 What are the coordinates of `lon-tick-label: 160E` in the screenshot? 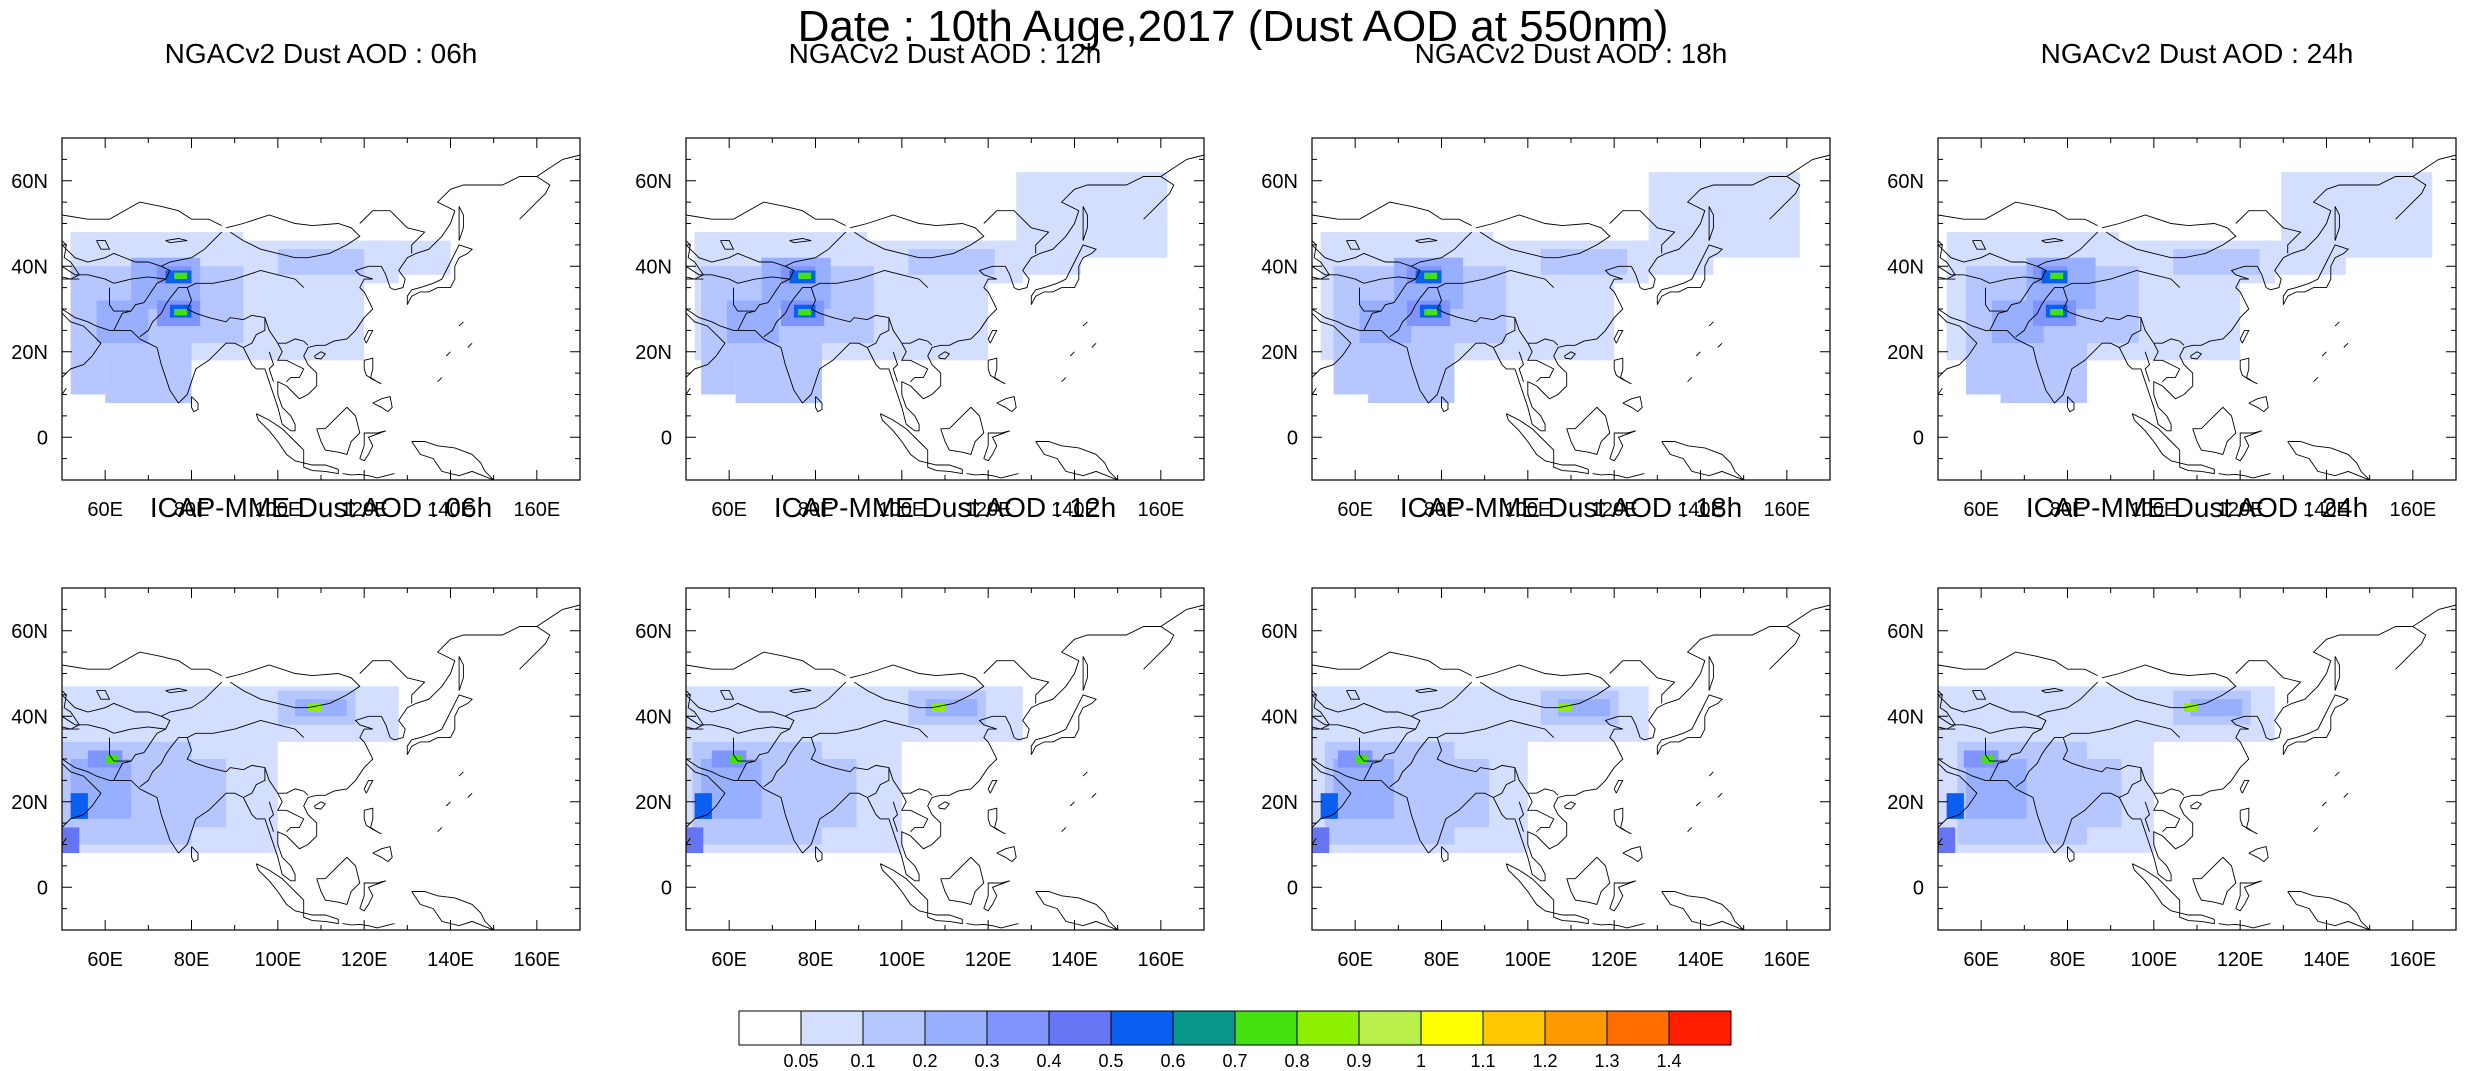 It's located at (2412, 960).